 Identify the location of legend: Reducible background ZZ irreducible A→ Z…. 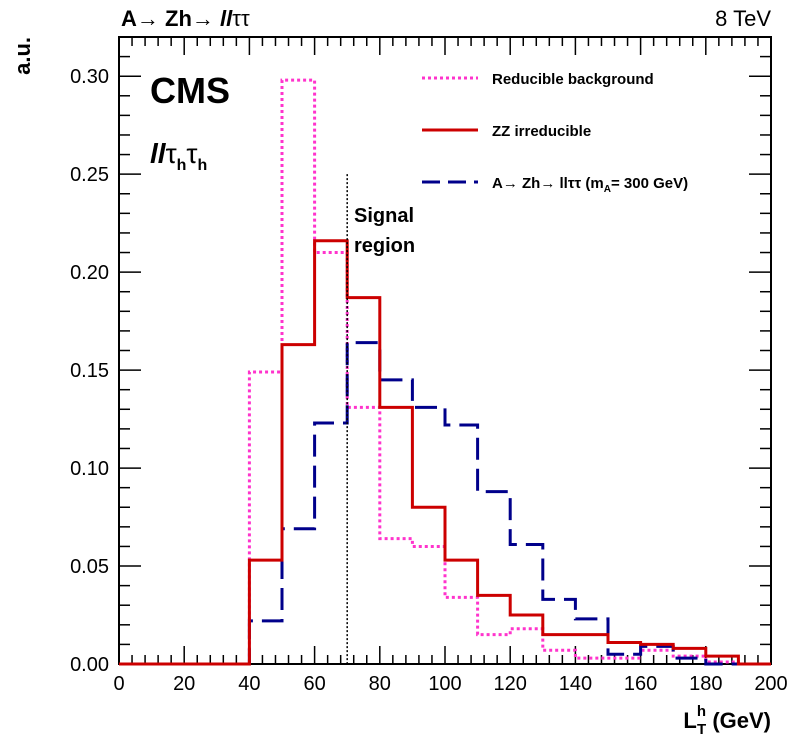
(555, 133).